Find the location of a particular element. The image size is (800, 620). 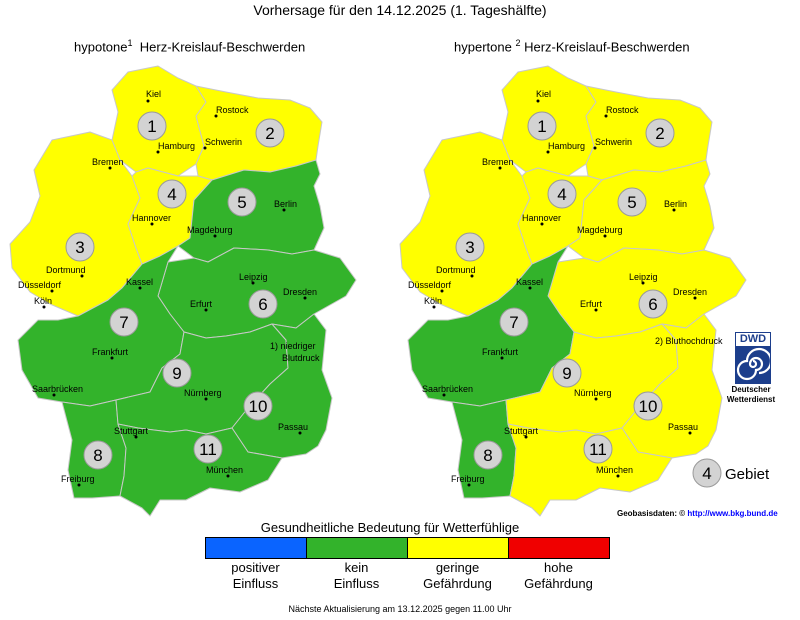

legend-swatch-low-risk is located at coordinates (458, 548).